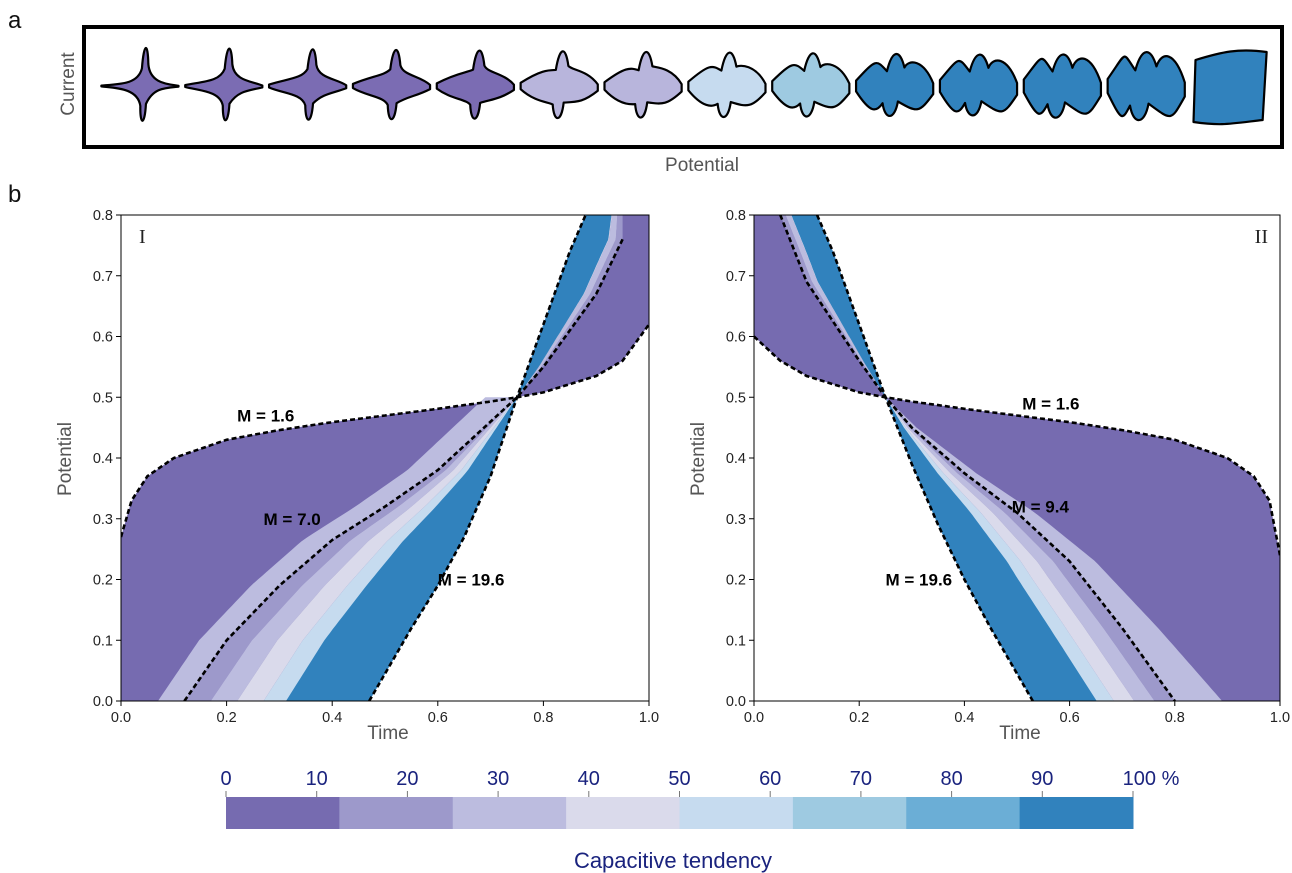  What do you see at coordinates (964, 718) in the screenshot?
I see `x-tick-label: 0.4` at bounding box center [964, 718].